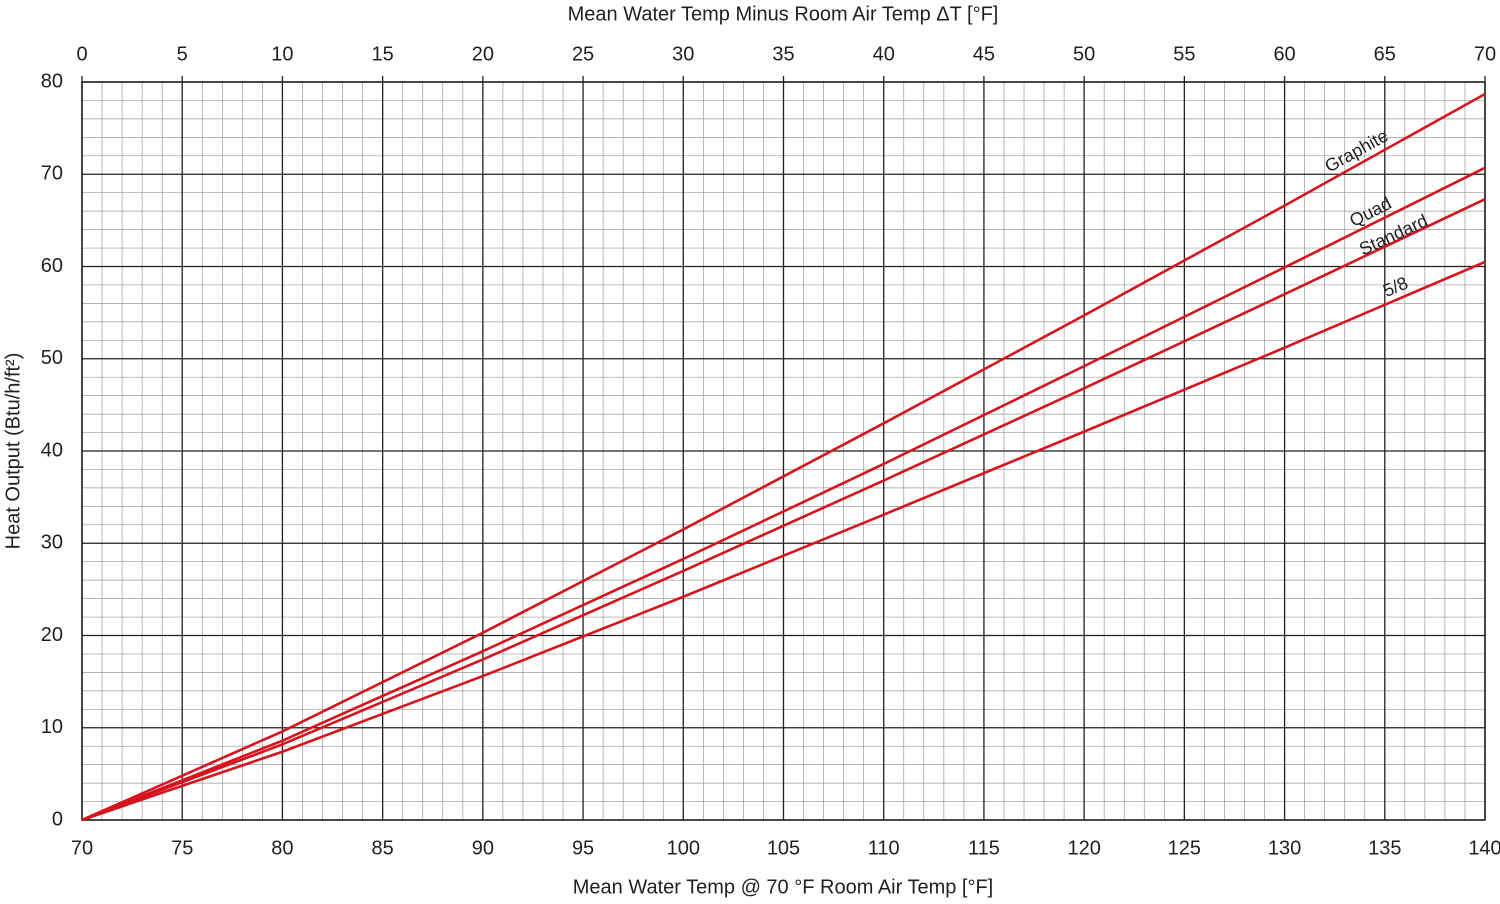 This screenshot has height=904, width=1500. Describe the element at coordinates (984, 54) in the screenshot. I see `x2-tick-label: 45` at that location.